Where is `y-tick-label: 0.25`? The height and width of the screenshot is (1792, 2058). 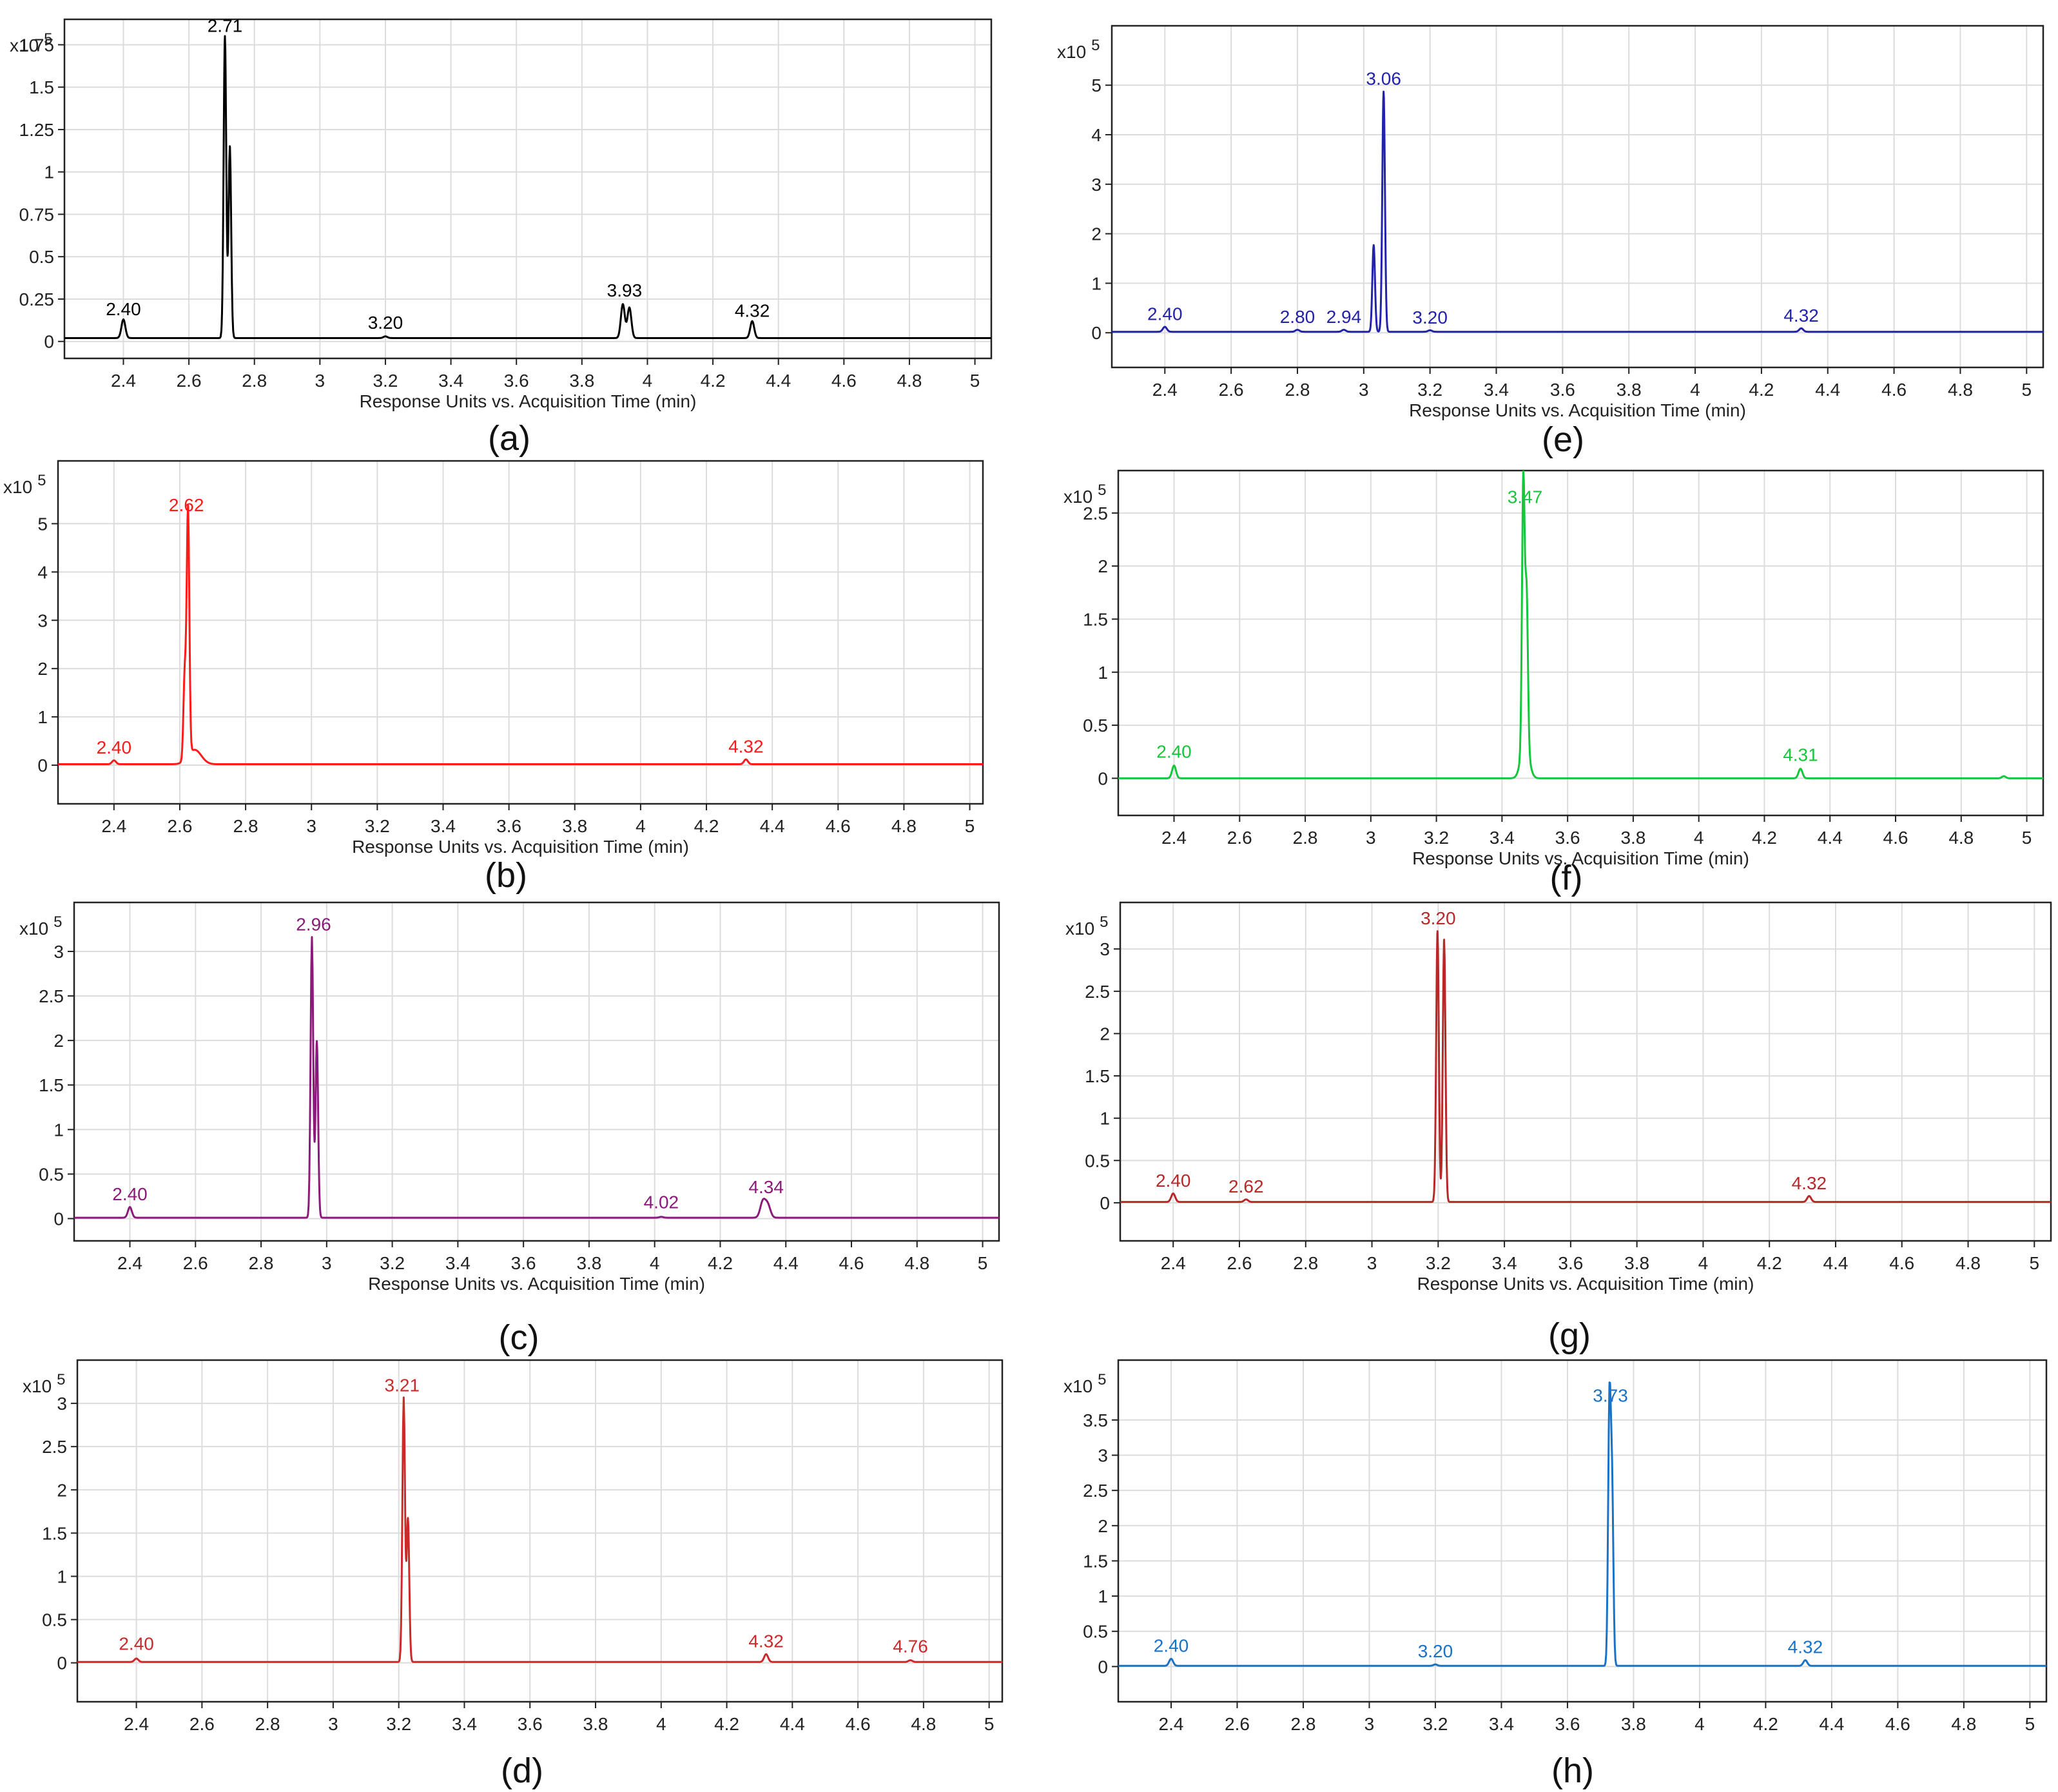
y-tick-label: 0.25 is located at coordinates (37, 299).